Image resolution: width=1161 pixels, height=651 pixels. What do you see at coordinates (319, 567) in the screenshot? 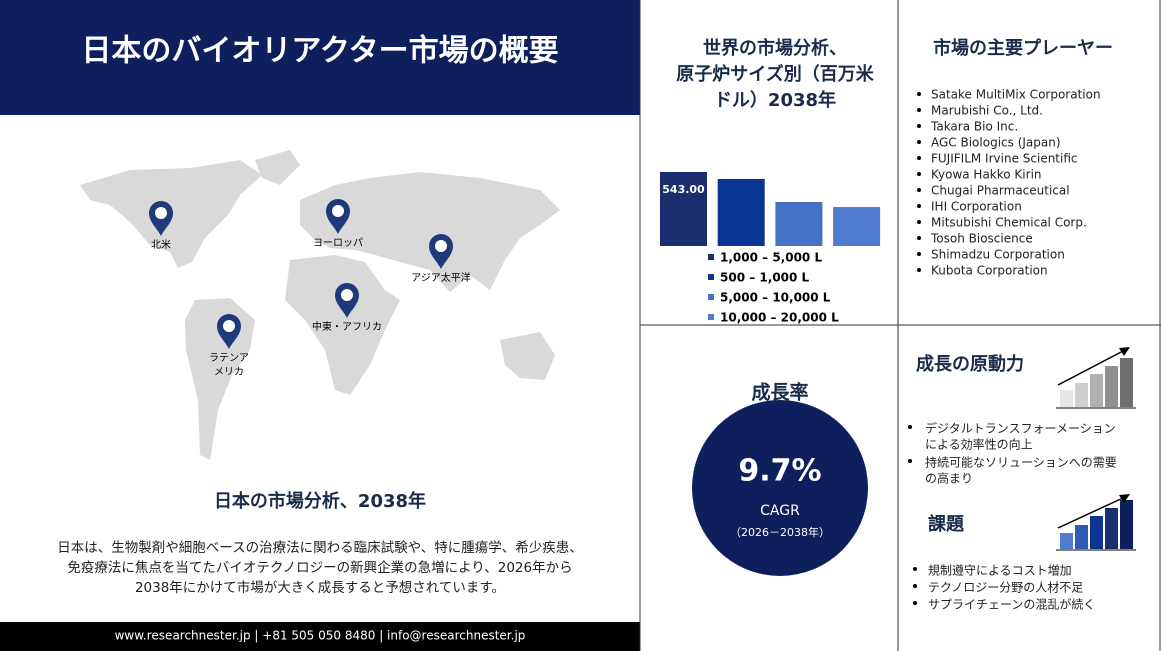
I see `market-body: 免疫療法に焦点を当てたバイオテクノロジーの新興企業の急増により、2026年から` at bounding box center [319, 567].